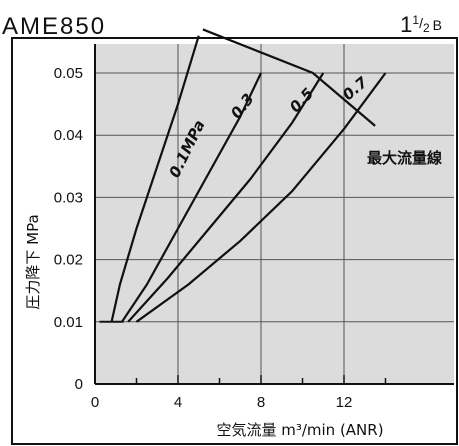 The image size is (459, 446). I want to click on port-size-num: 1, so click(415, 20).